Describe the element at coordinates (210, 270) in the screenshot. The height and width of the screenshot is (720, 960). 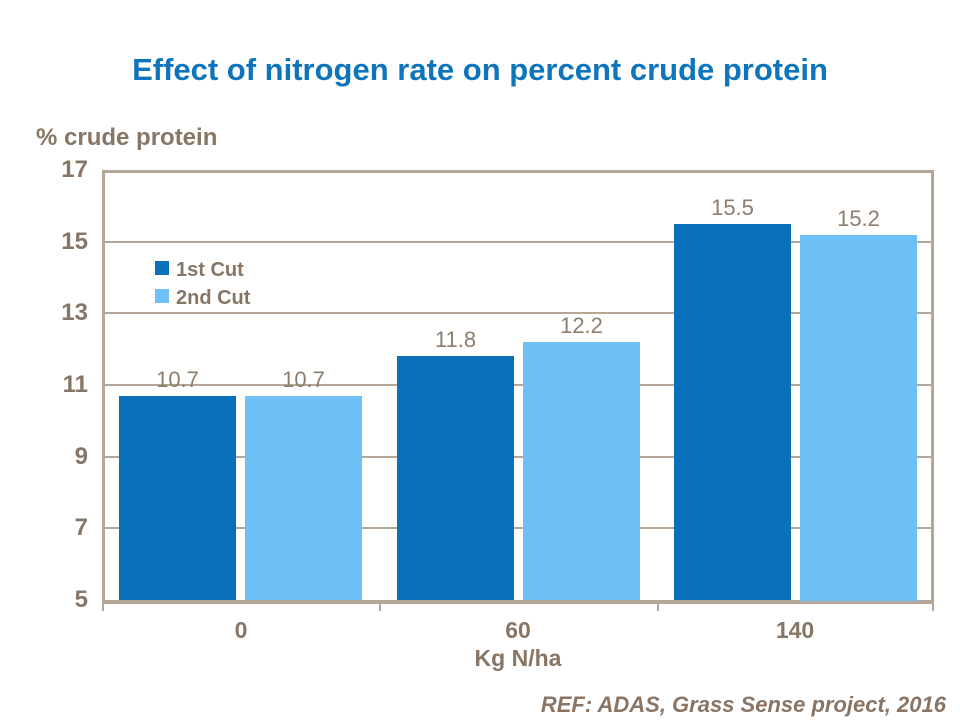
I see `legend-label-1st-cut: 1st Cut` at that location.